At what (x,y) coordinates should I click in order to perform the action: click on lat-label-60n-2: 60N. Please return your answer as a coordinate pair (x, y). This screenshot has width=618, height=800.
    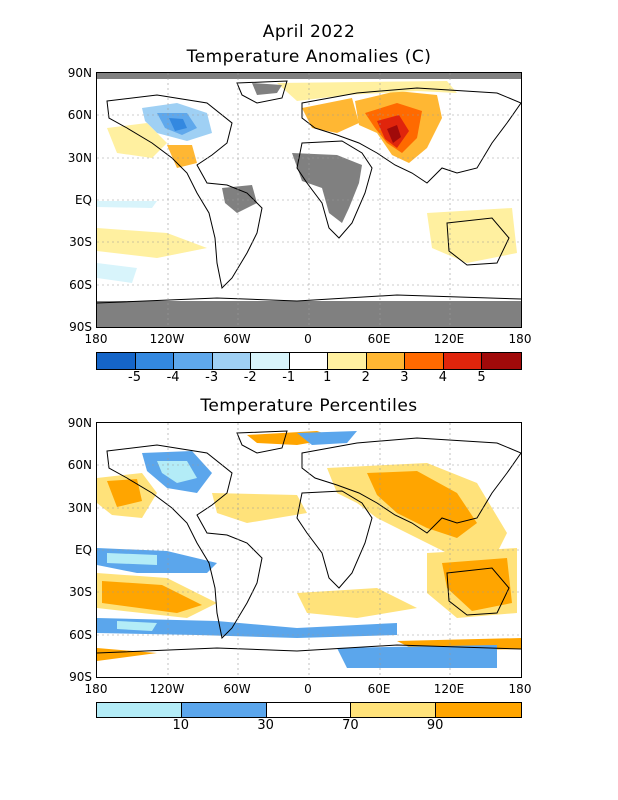
    Looking at the image, I should click on (79, 465).